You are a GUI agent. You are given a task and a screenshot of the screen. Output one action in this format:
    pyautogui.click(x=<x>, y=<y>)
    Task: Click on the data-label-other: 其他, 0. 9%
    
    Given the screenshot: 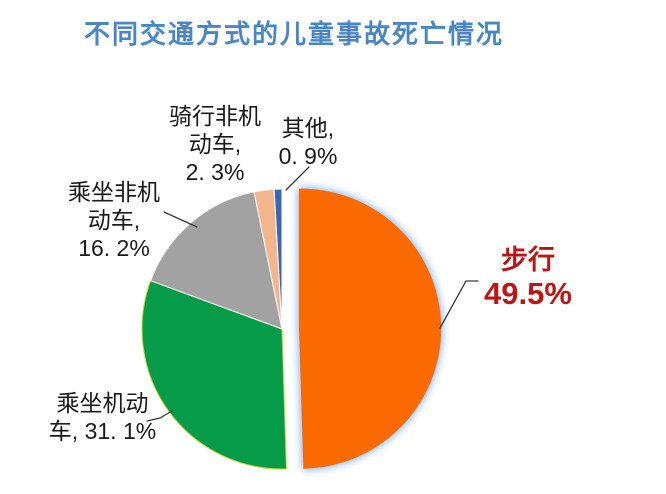 What is the action you would take?
    pyautogui.click(x=308, y=142)
    